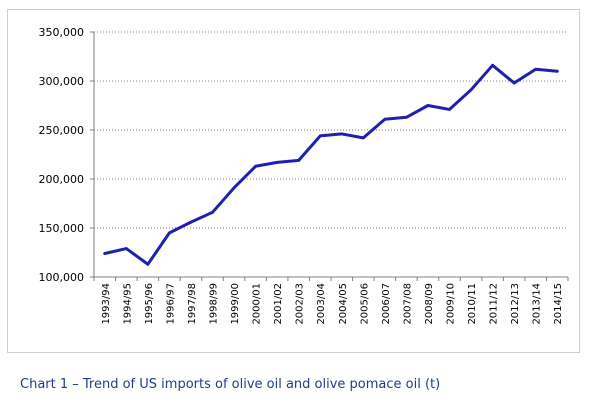 The width and height of the screenshot is (589, 415). Describe the element at coordinates (386, 304) in the screenshot. I see `x-tick-label: 2006/07` at that location.